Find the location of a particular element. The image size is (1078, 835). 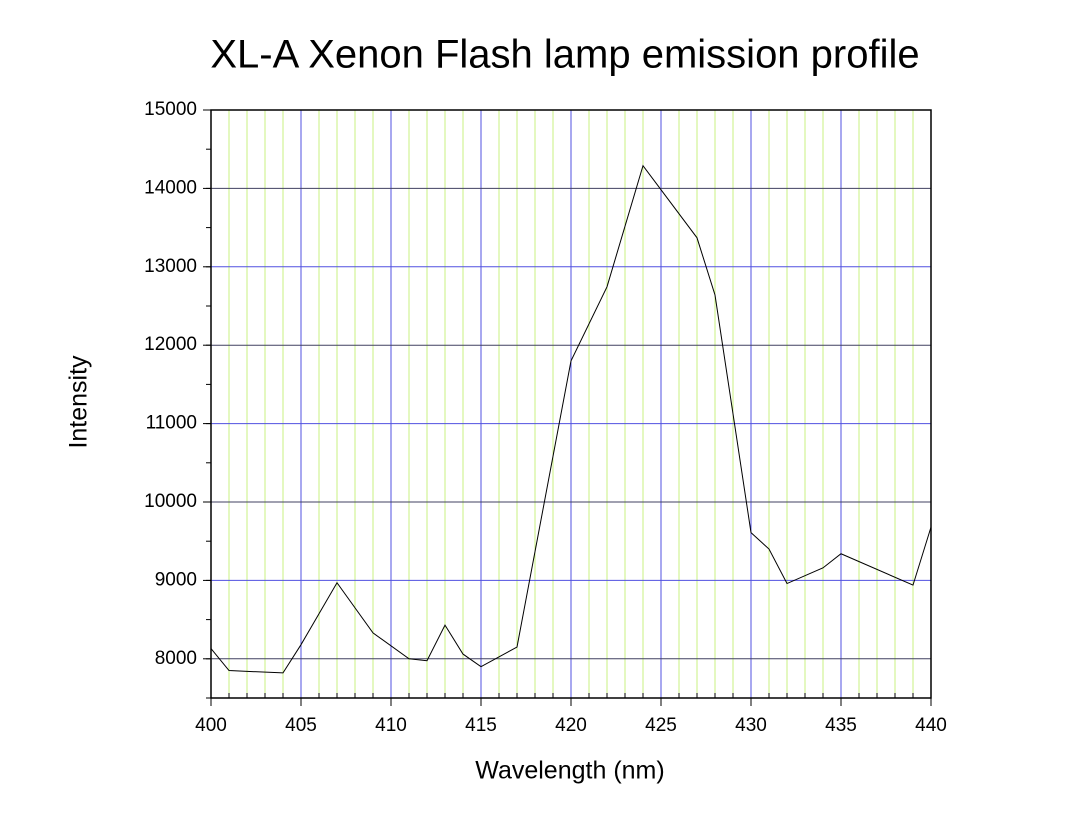

x-tick-label: 415 is located at coordinates (481, 725).